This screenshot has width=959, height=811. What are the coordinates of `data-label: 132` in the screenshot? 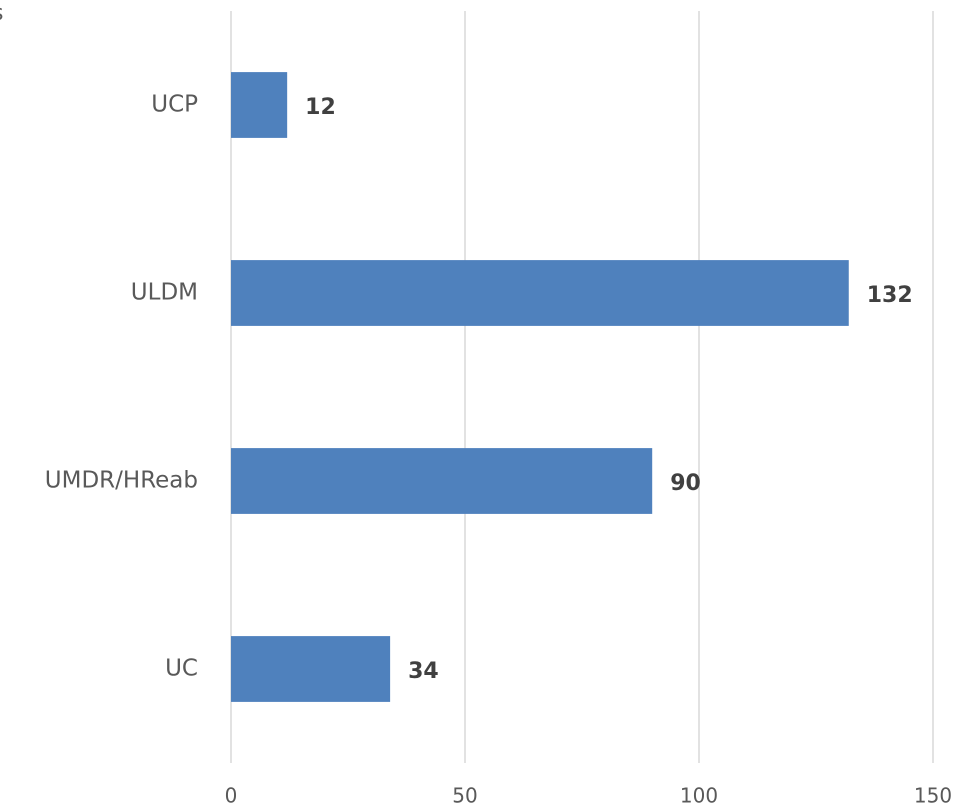 It's located at (890, 295).